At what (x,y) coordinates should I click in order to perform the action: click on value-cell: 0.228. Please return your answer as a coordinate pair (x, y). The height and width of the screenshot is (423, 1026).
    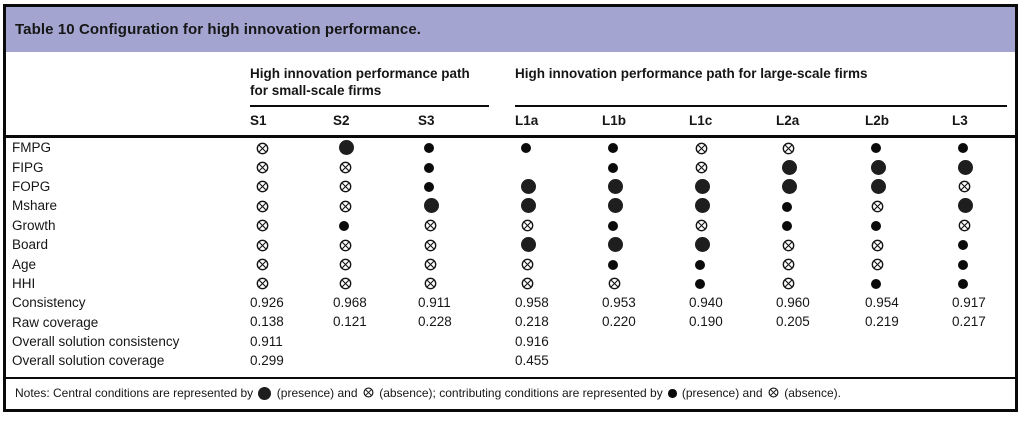
    Looking at the image, I should click on (435, 322).